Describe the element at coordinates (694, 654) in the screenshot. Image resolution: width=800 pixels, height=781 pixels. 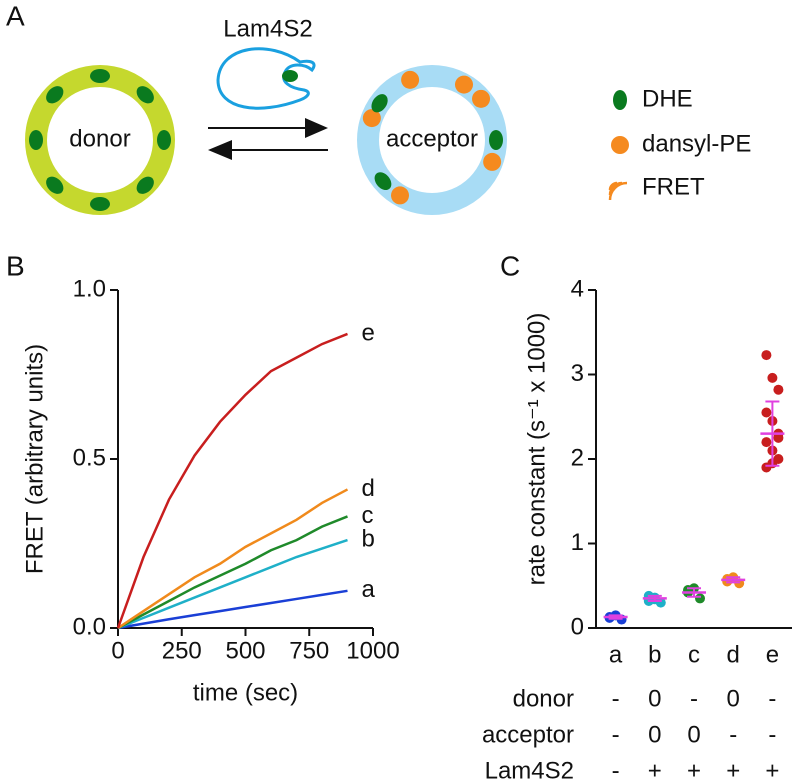
I see `x-tick-label: c` at that location.